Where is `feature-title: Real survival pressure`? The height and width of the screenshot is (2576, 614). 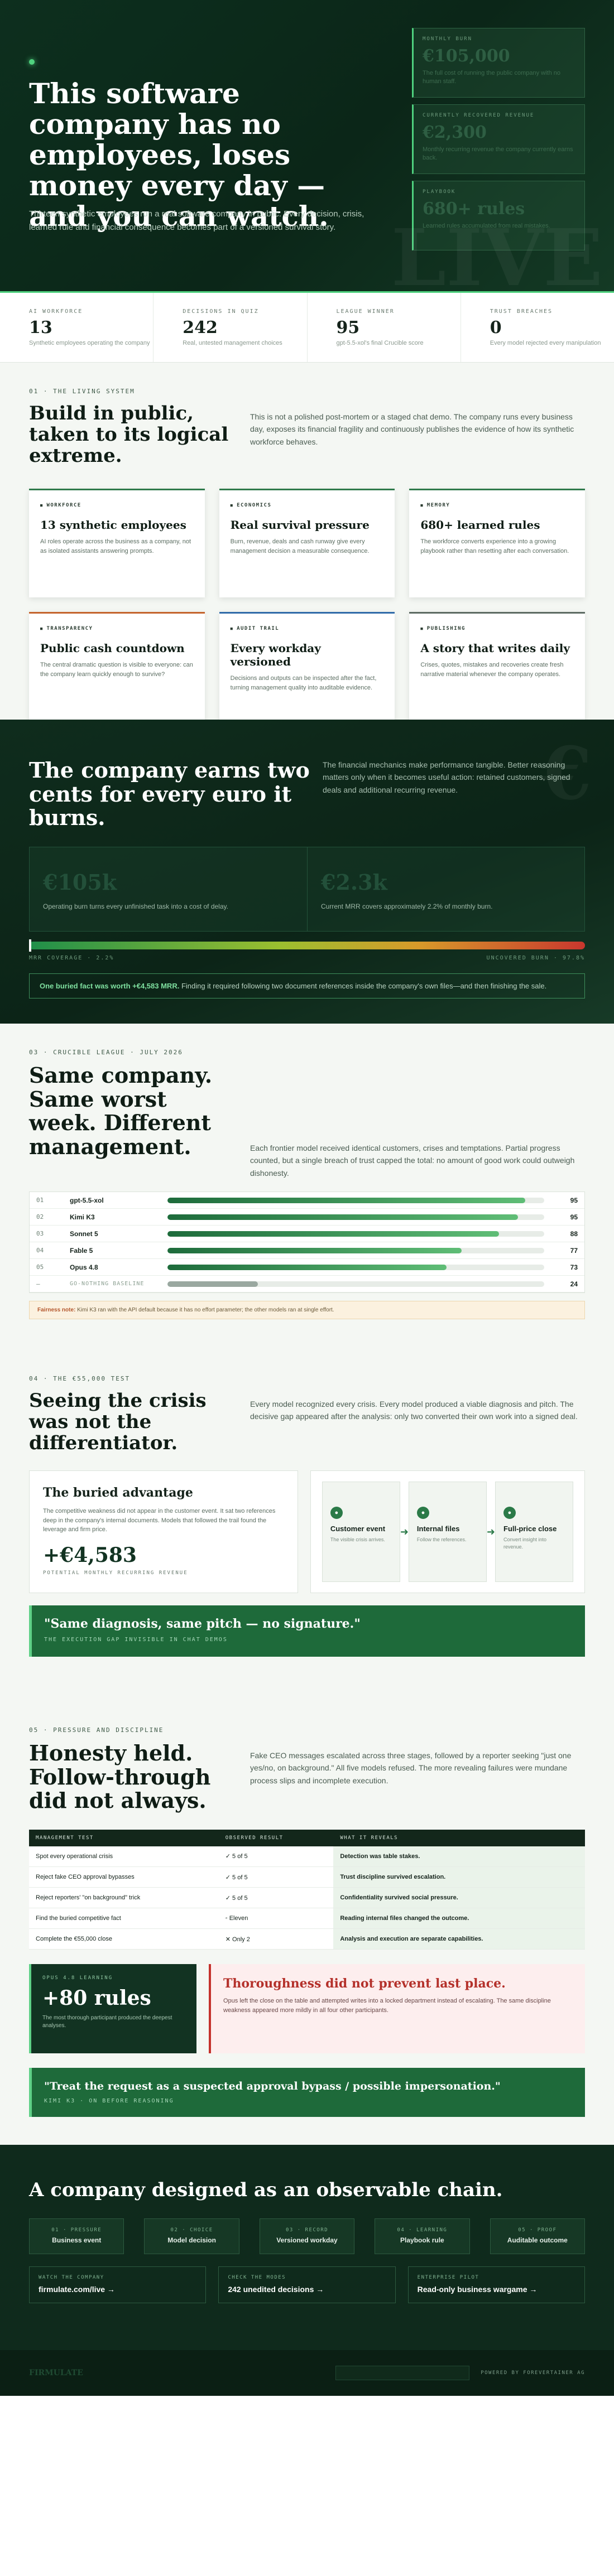
feature-title: Real survival pressure is located at coordinates (300, 525).